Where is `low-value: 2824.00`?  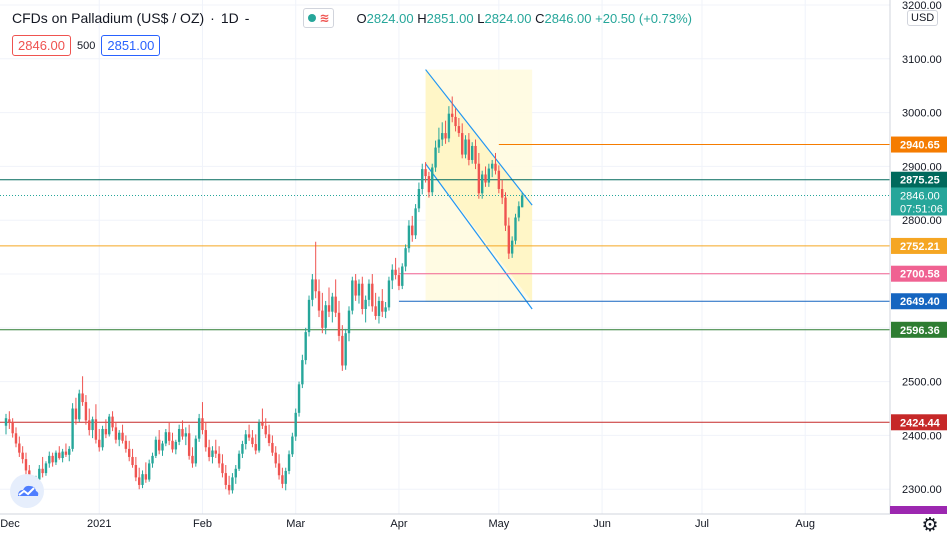 low-value: 2824.00 is located at coordinates (508, 18).